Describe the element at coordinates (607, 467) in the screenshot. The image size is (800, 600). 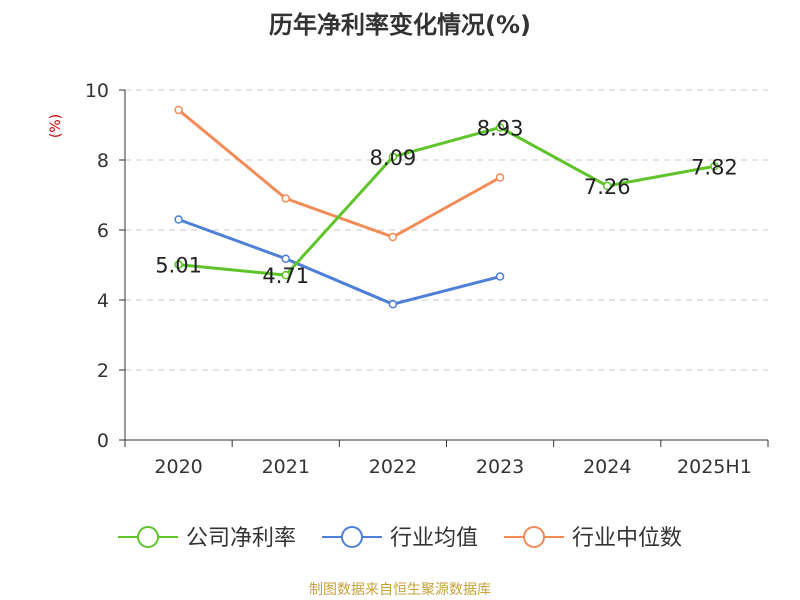
I see `x-tick-label: 2024` at that location.